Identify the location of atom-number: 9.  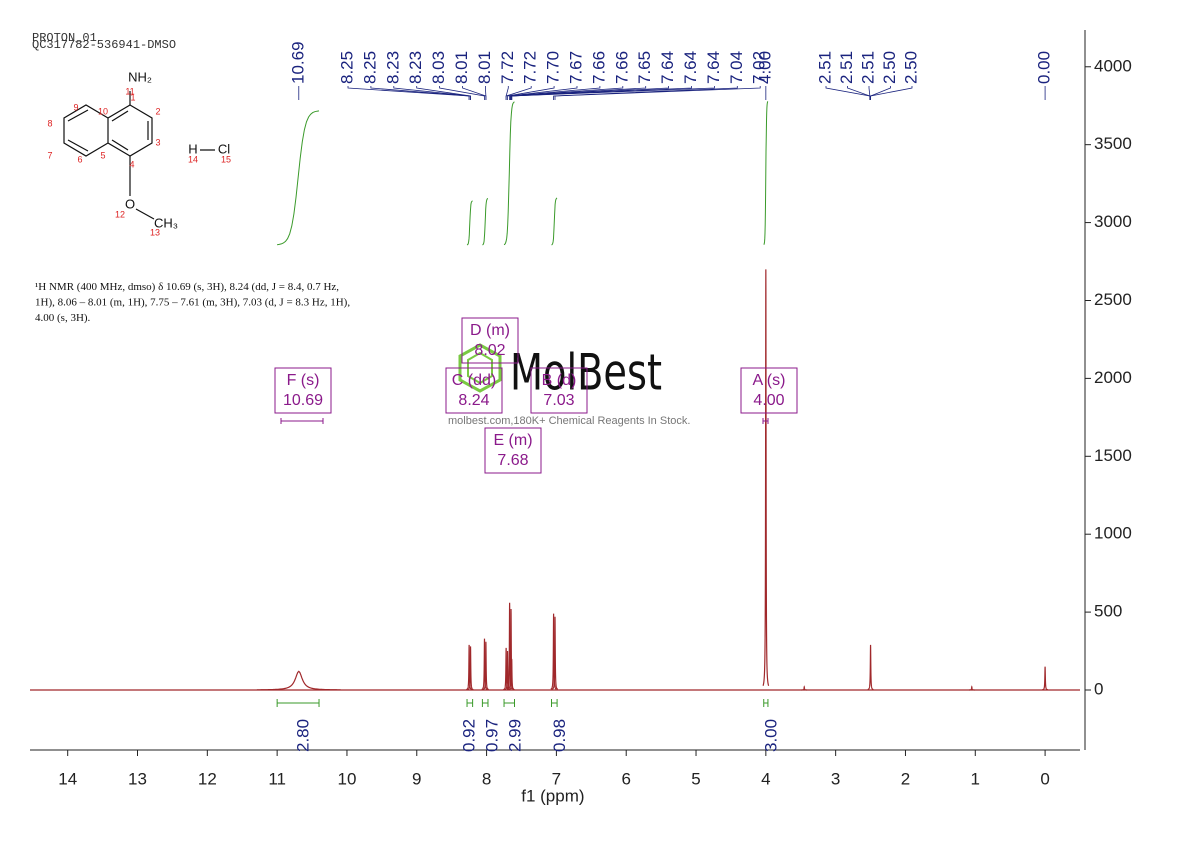
(75, 107).